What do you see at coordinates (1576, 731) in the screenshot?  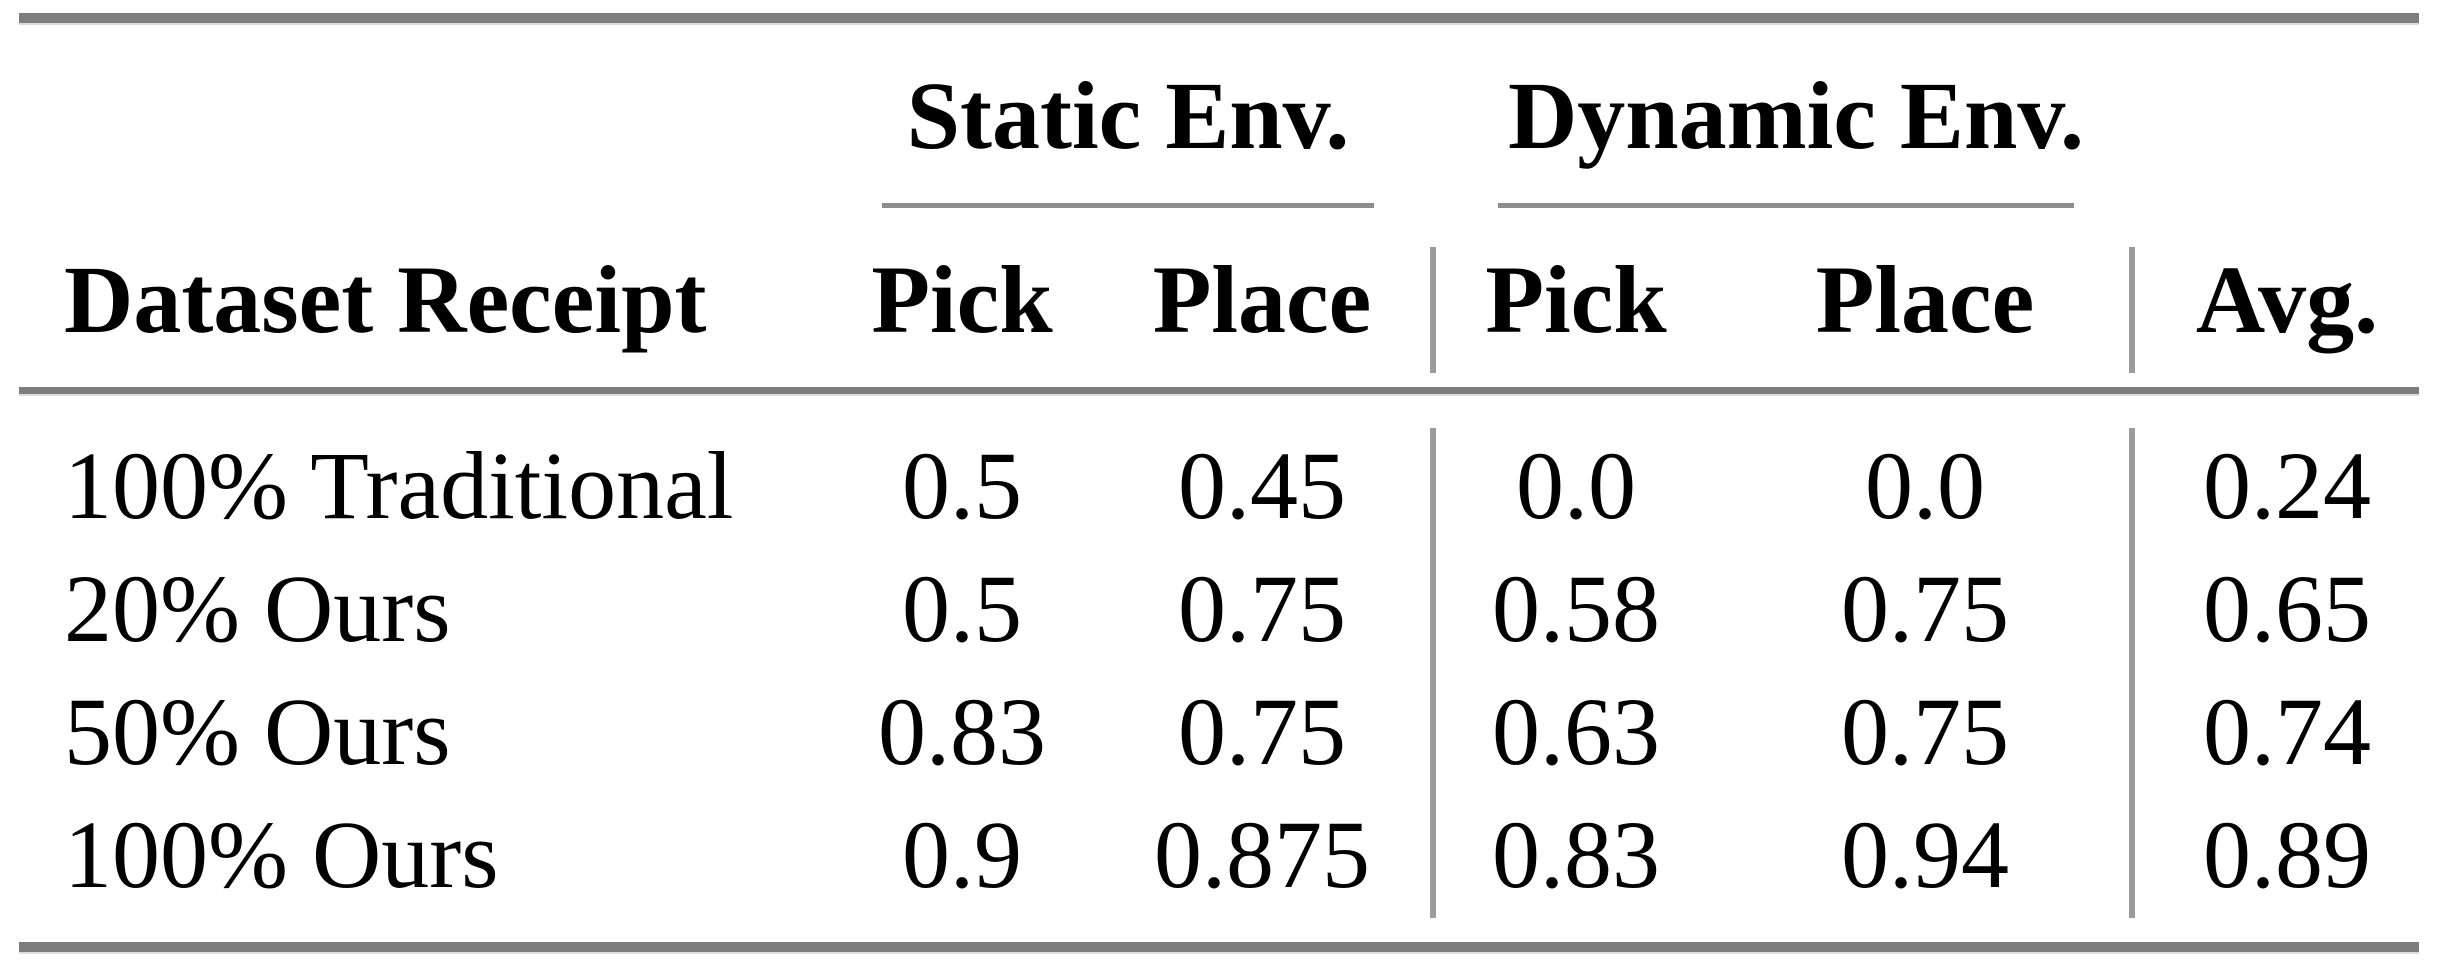 I see `cell-dynamic-pick: 0.63` at bounding box center [1576, 731].